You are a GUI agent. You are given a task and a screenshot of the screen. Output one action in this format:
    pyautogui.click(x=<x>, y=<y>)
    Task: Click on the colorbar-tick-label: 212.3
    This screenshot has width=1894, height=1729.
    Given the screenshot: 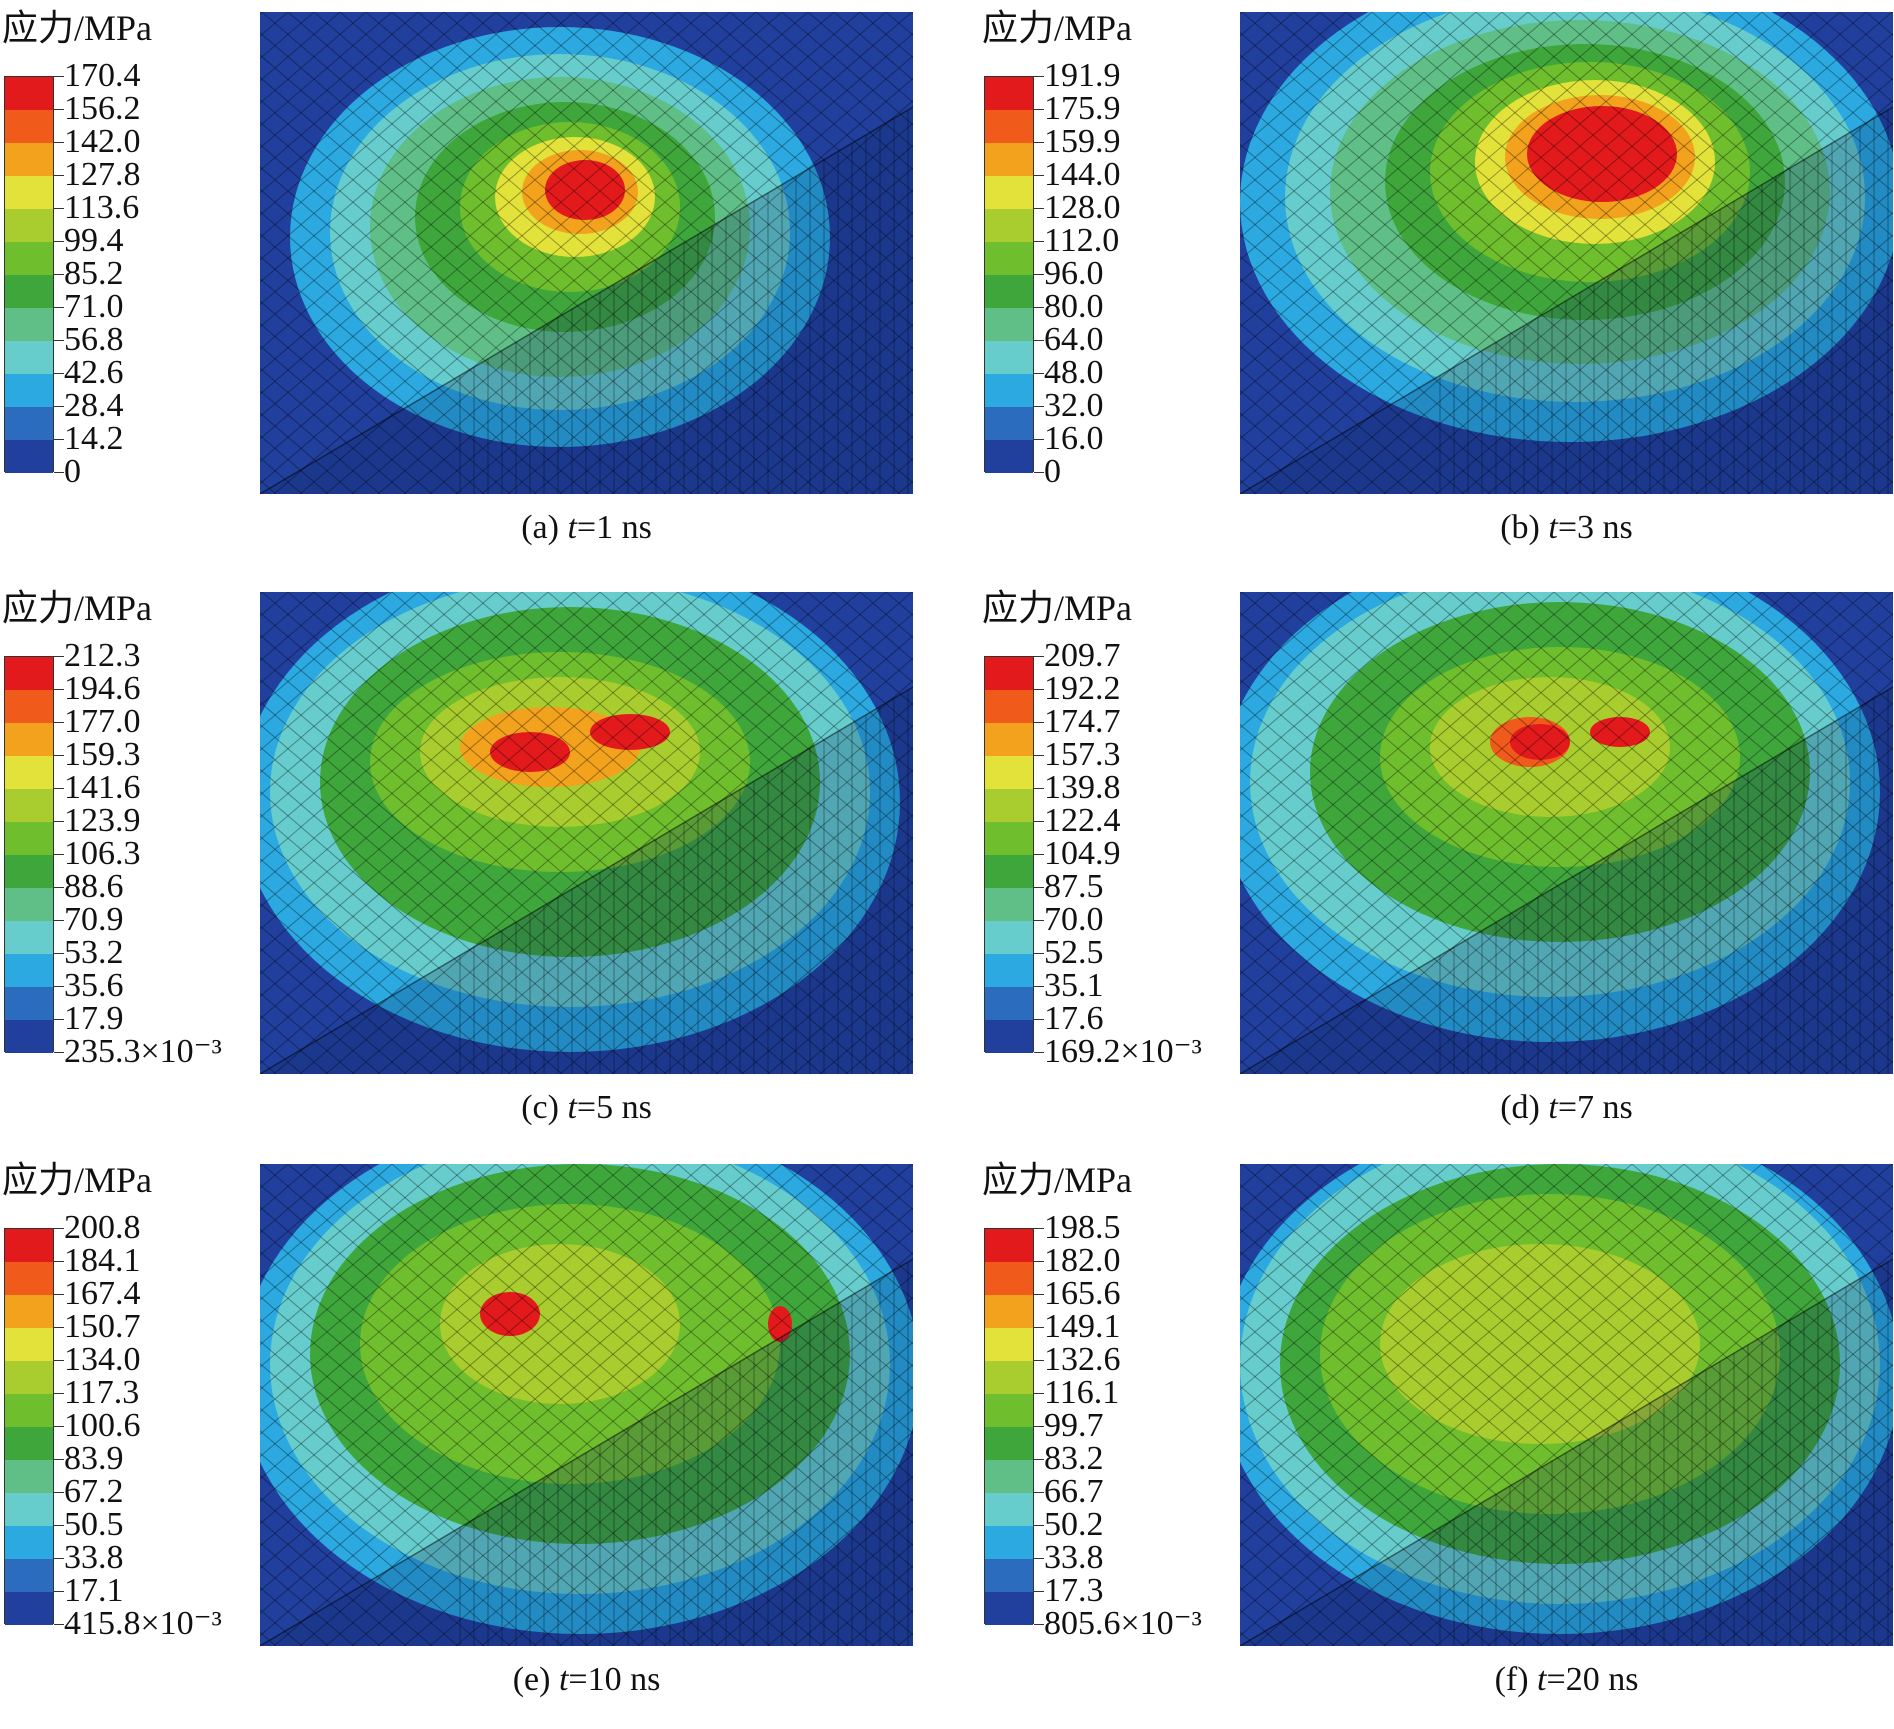 What is the action you would take?
    pyautogui.click(x=102, y=655)
    